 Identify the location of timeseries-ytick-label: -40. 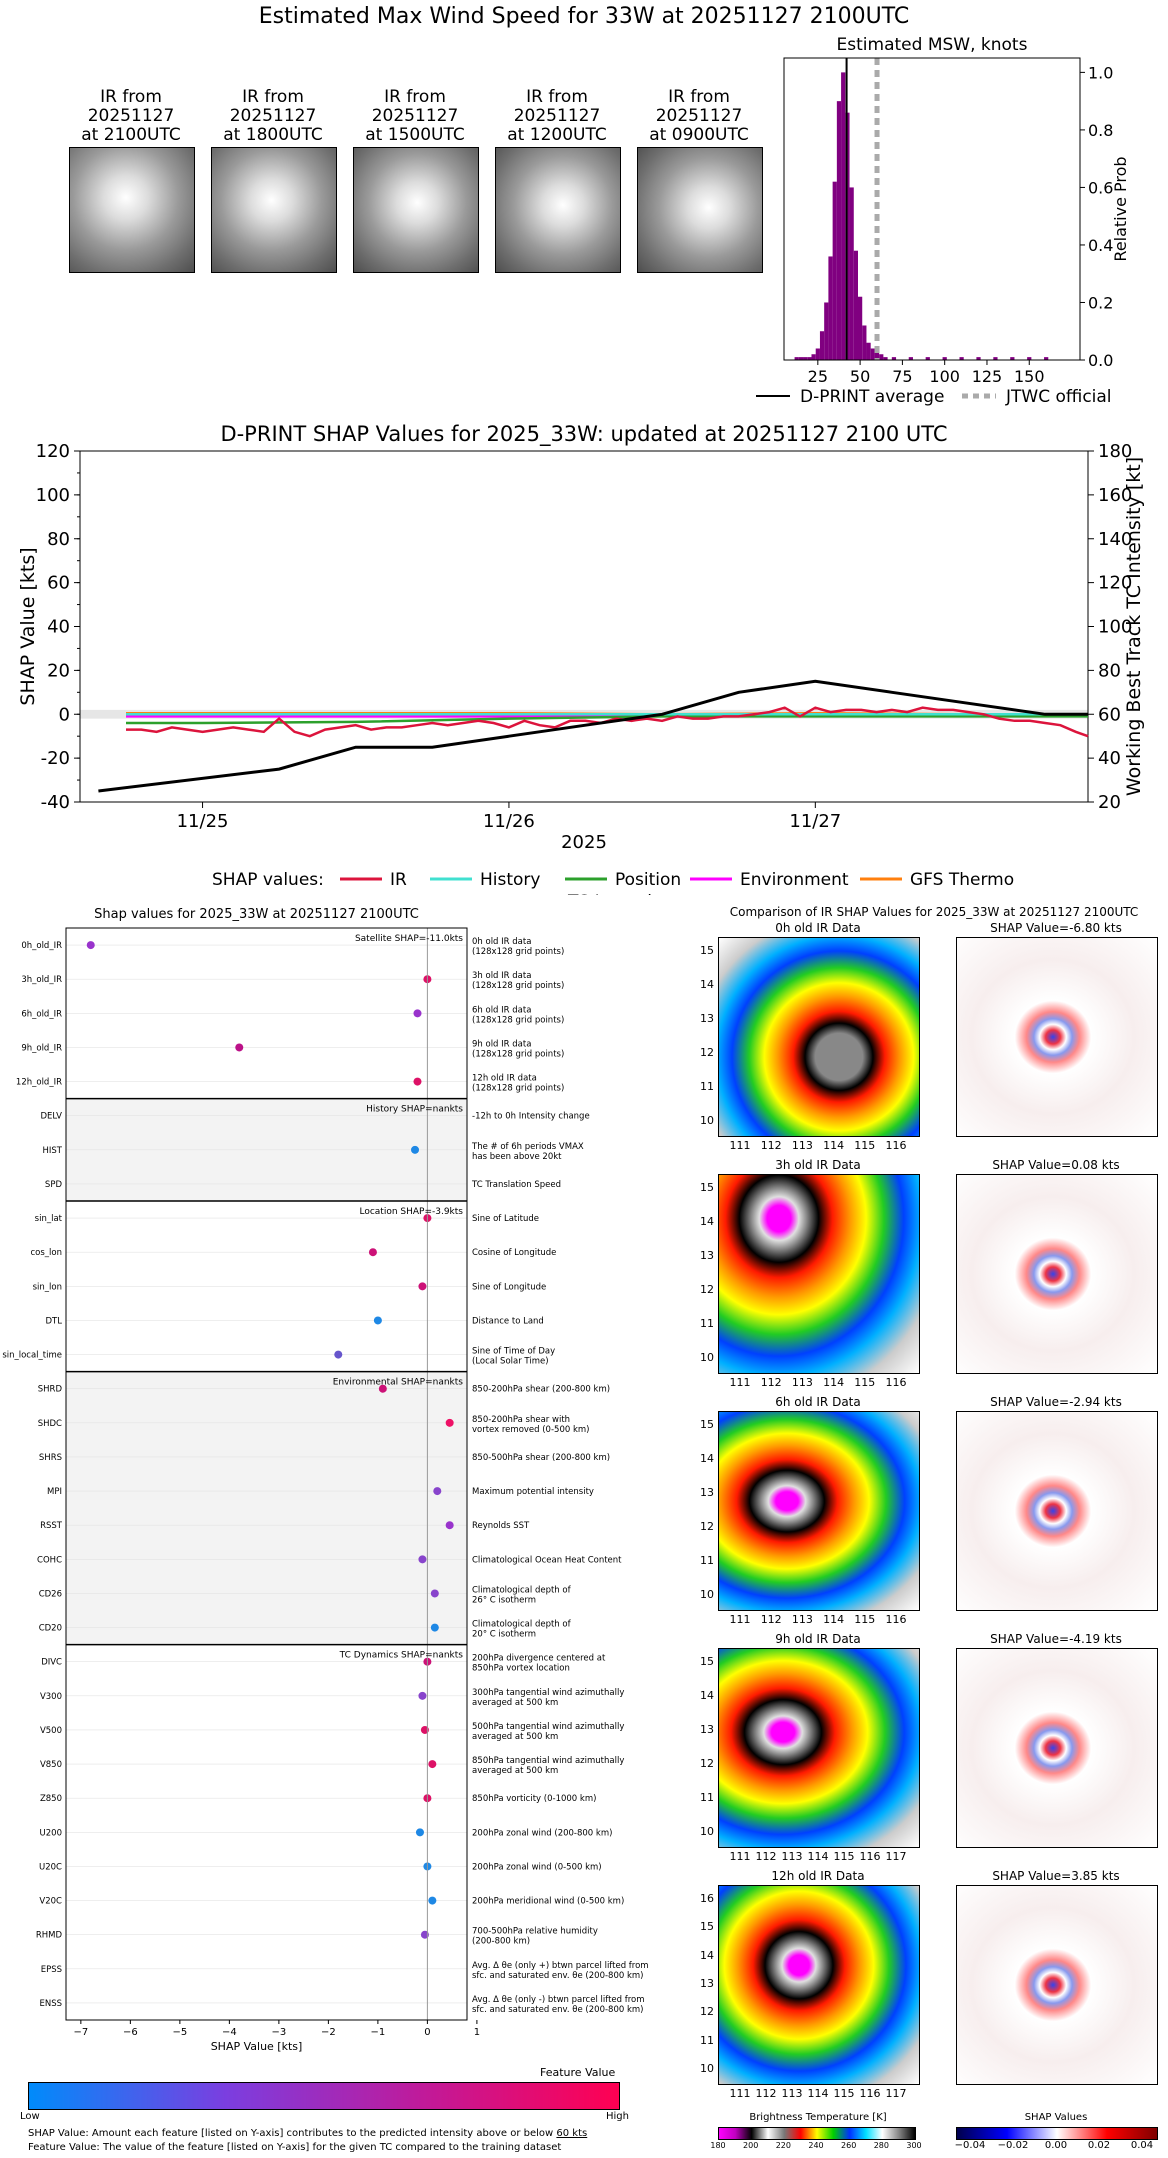
(55, 802).